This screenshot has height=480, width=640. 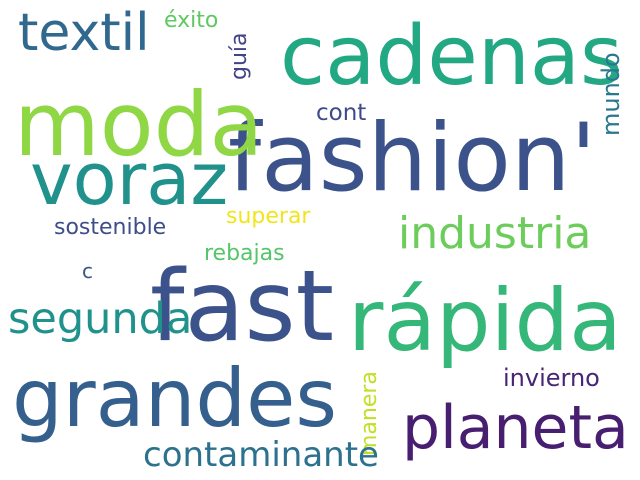 What do you see at coordinates (485, 321) in the screenshot?
I see `word-rapida: rápida` at bounding box center [485, 321].